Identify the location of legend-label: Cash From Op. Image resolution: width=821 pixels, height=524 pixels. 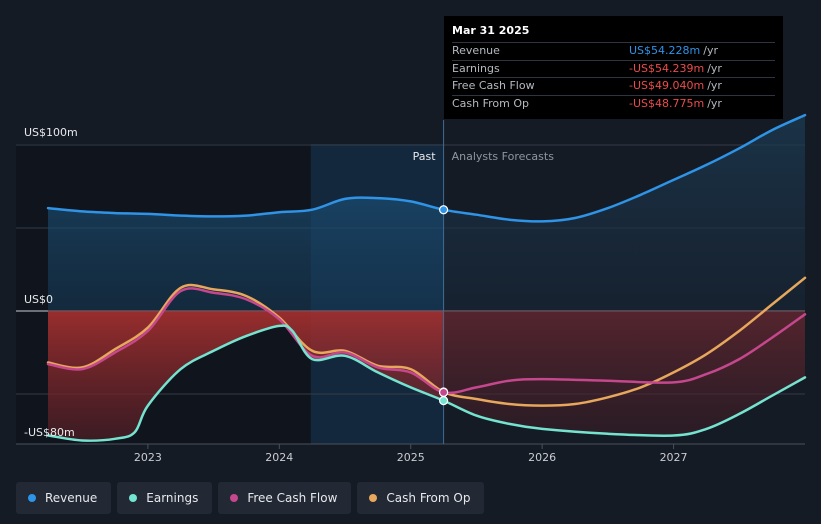
(428, 498).